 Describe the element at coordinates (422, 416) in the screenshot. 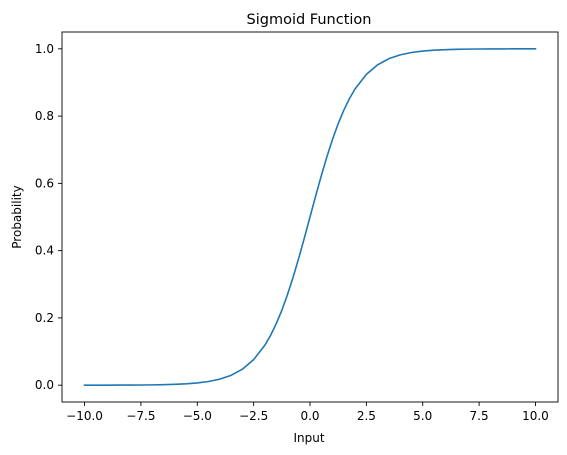

I see `x-tick-label: 5.0` at that location.